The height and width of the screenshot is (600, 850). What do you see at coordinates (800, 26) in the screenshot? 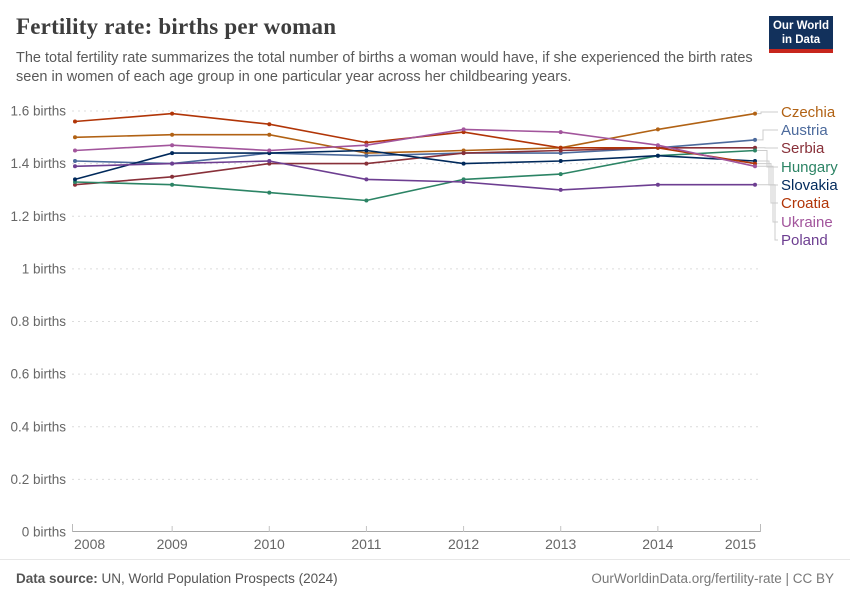
I see `owid-logo-line1: Our World` at bounding box center [800, 26].